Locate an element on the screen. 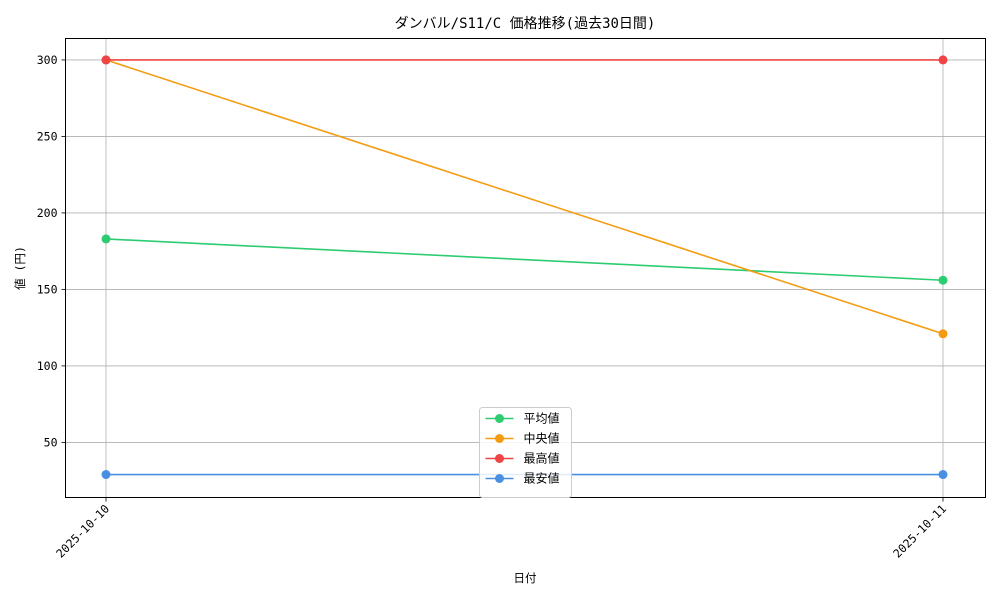  y-tick-label: 100 is located at coordinates (47, 366).